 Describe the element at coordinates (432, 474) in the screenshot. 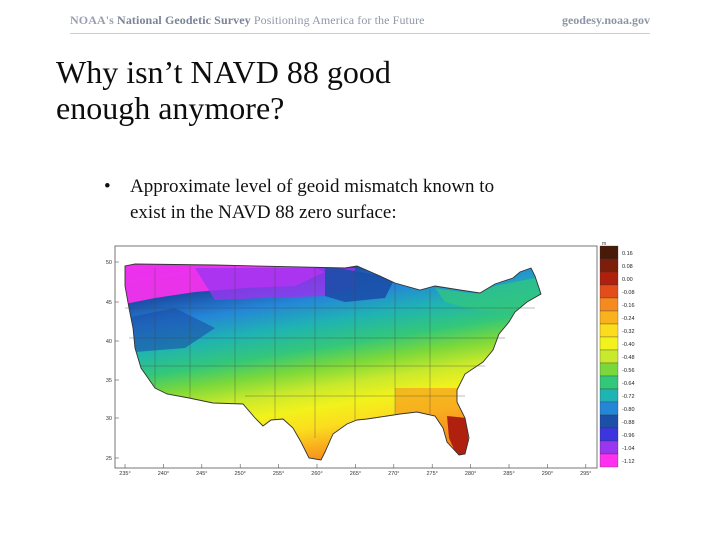

I see `lon-label: 275°` at that location.